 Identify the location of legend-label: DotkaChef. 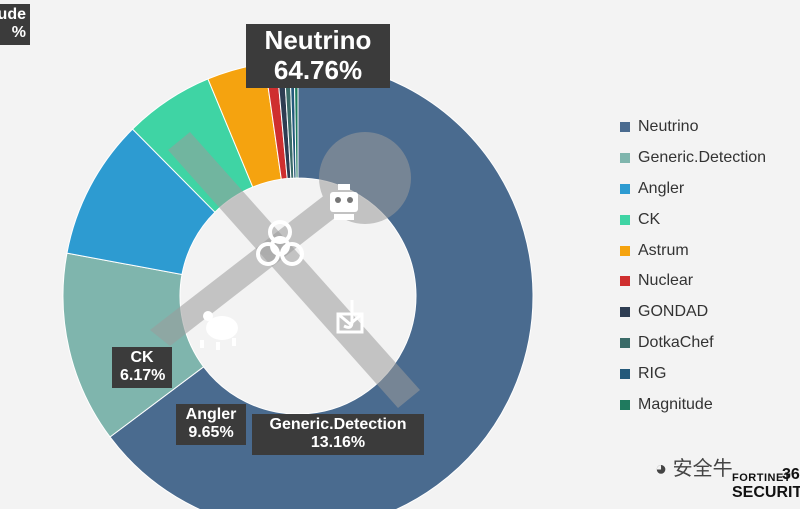
(676, 342).